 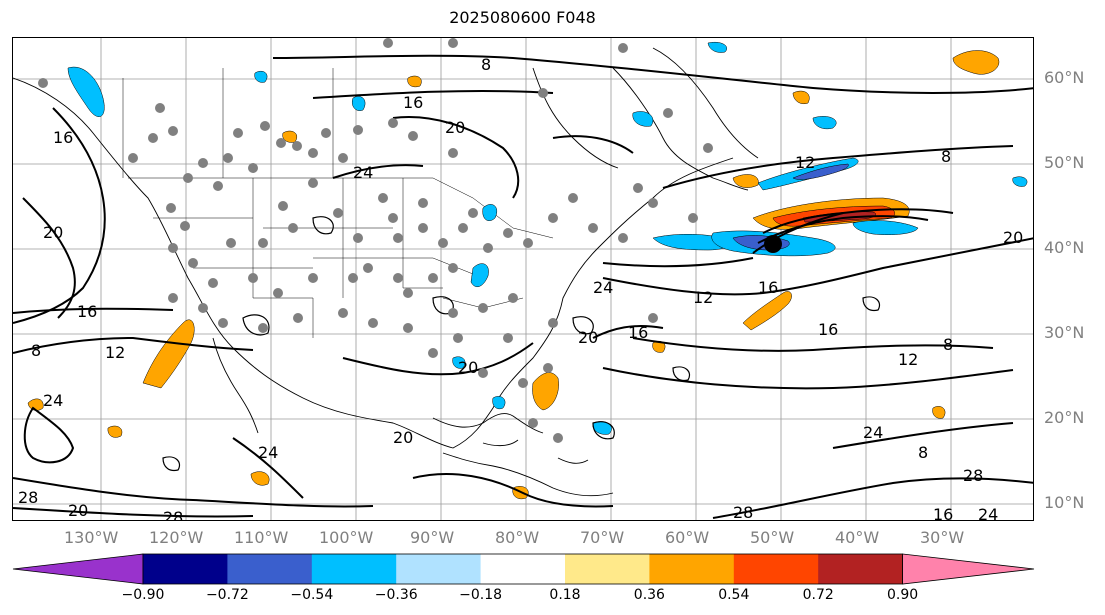 I want to click on colorbar-tick-label: 0.18, so click(x=565, y=595).